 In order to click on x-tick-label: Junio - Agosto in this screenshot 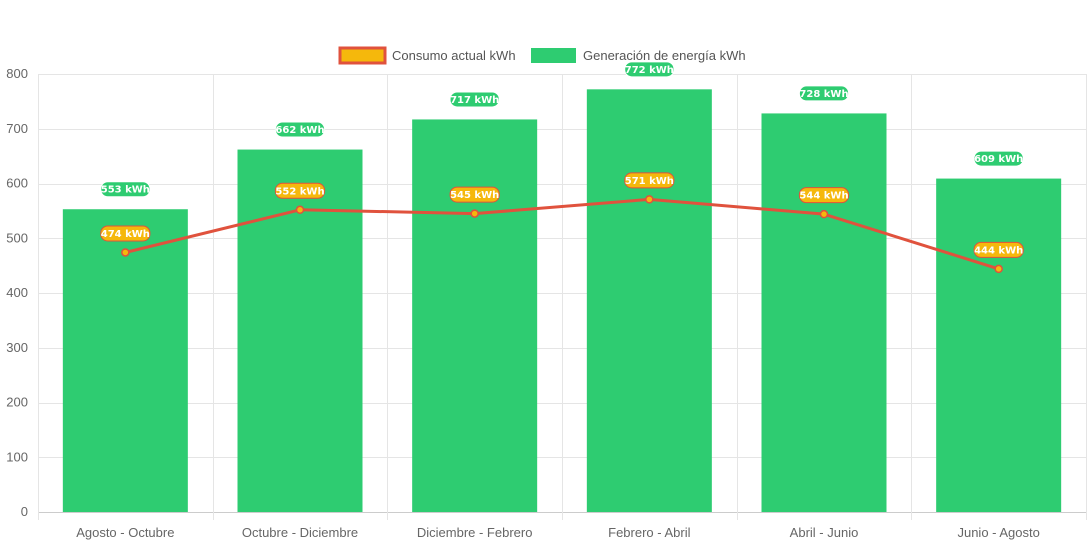, I will do `click(998, 532)`.